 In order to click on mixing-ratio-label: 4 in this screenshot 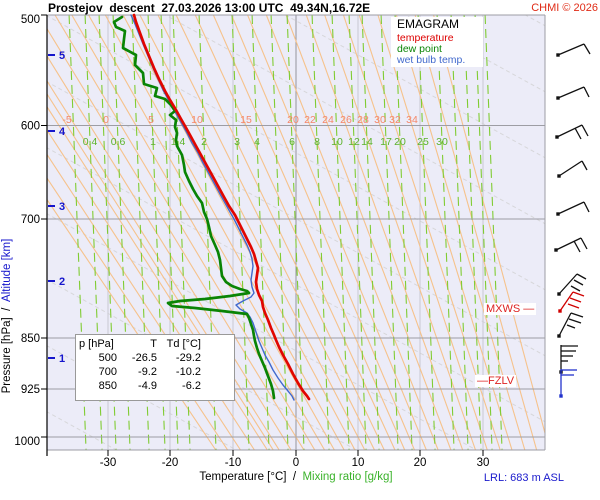, I will do `click(257, 142)`.